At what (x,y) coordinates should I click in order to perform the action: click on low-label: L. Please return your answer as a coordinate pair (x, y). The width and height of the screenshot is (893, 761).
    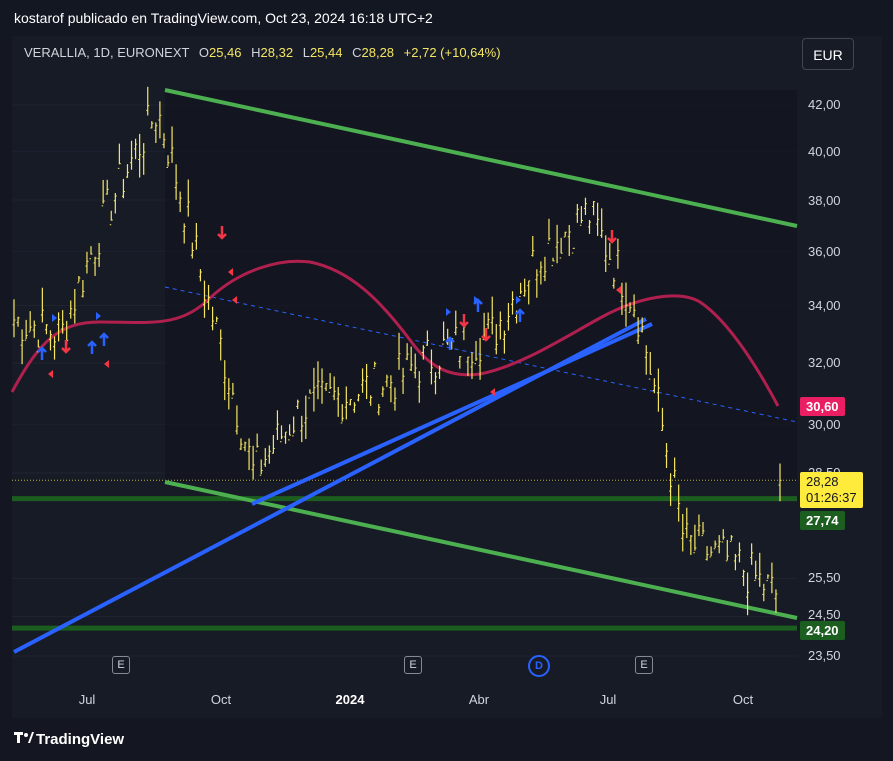
    Looking at the image, I should click on (306, 52).